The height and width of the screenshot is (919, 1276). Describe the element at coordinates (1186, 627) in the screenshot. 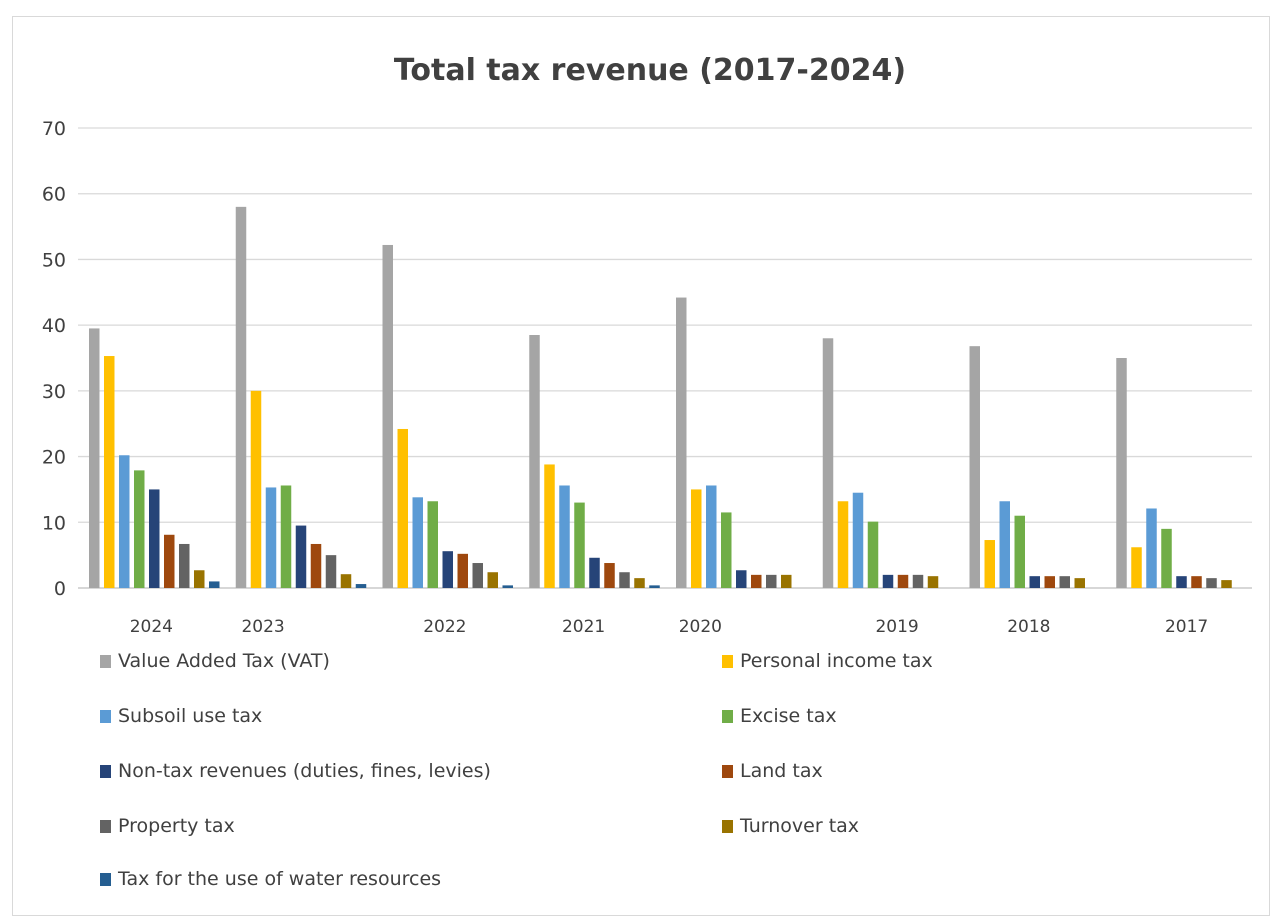

I see `x-tick-label: 2017` at that location.